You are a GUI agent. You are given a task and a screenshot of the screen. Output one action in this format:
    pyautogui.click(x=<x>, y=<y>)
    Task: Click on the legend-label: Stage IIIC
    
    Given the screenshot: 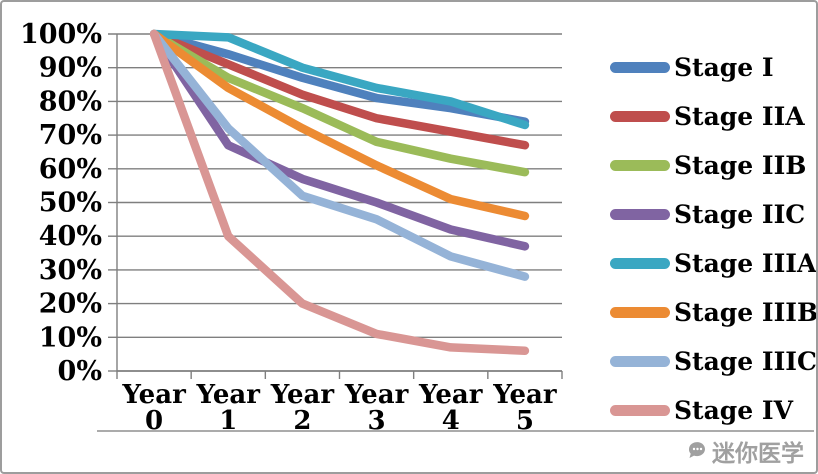 What is the action you would take?
    pyautogui.click(x=745, y=361)
    